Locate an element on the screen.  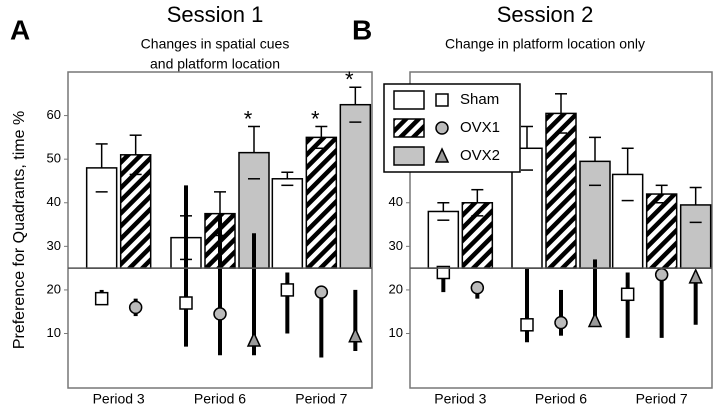
y-axis-label: Preference for Quadrants, time % is located at coordinates (19, 230).